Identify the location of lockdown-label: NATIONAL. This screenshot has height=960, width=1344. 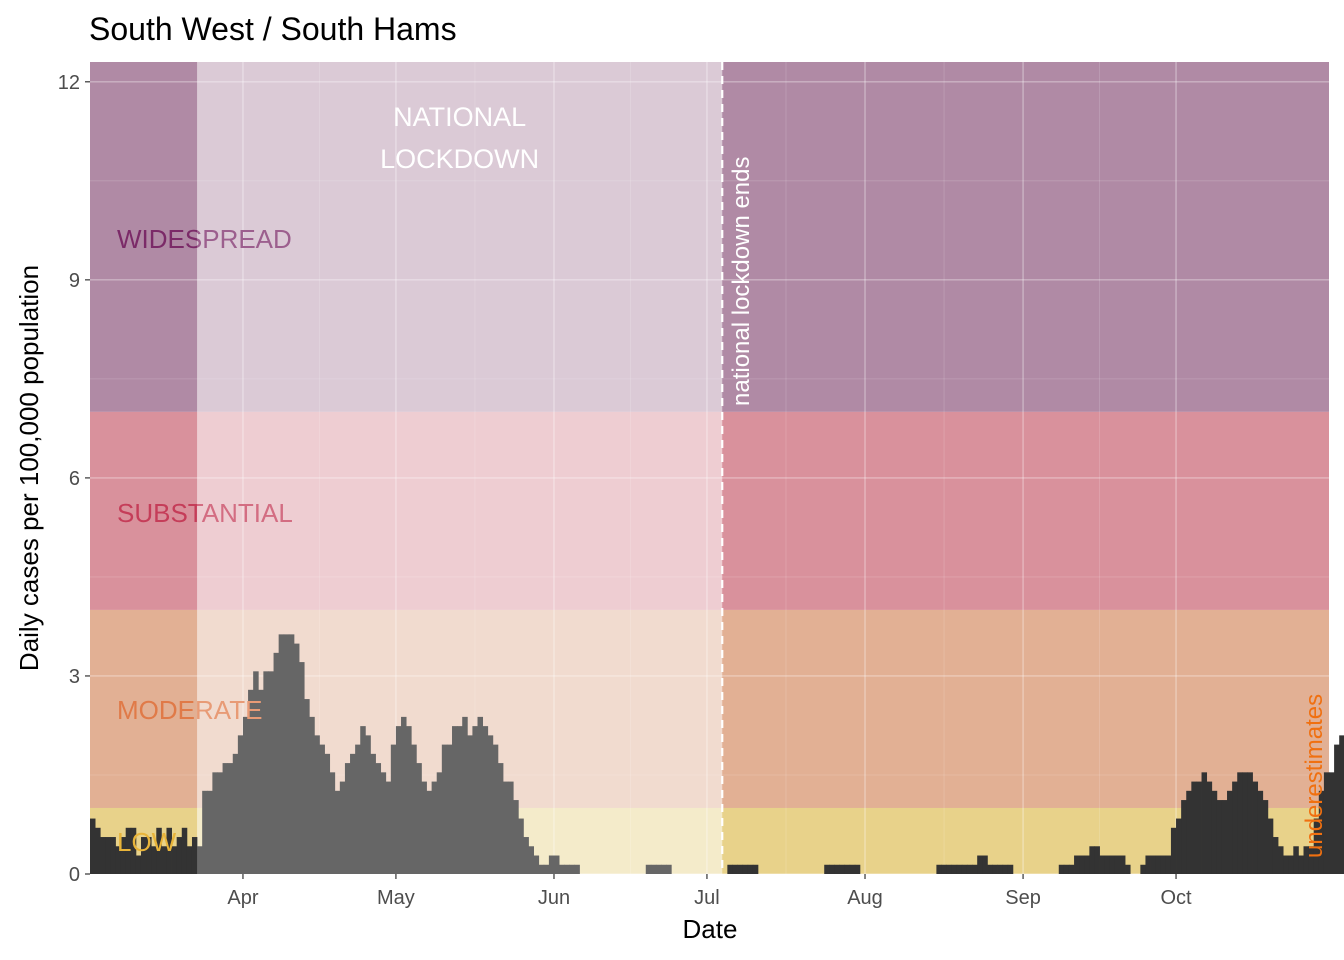
(459, 117).